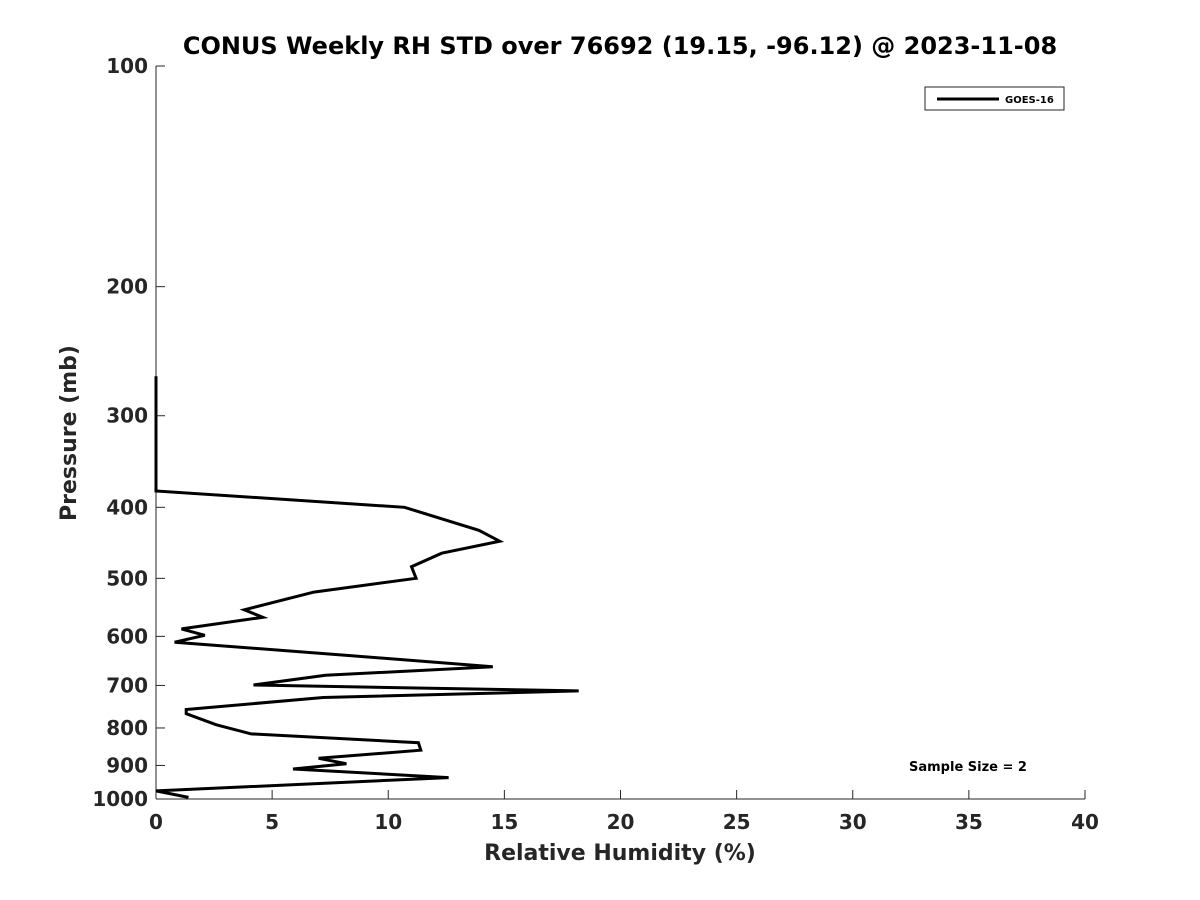  I want to click on y-tick-label: 400, so click(127, 507).